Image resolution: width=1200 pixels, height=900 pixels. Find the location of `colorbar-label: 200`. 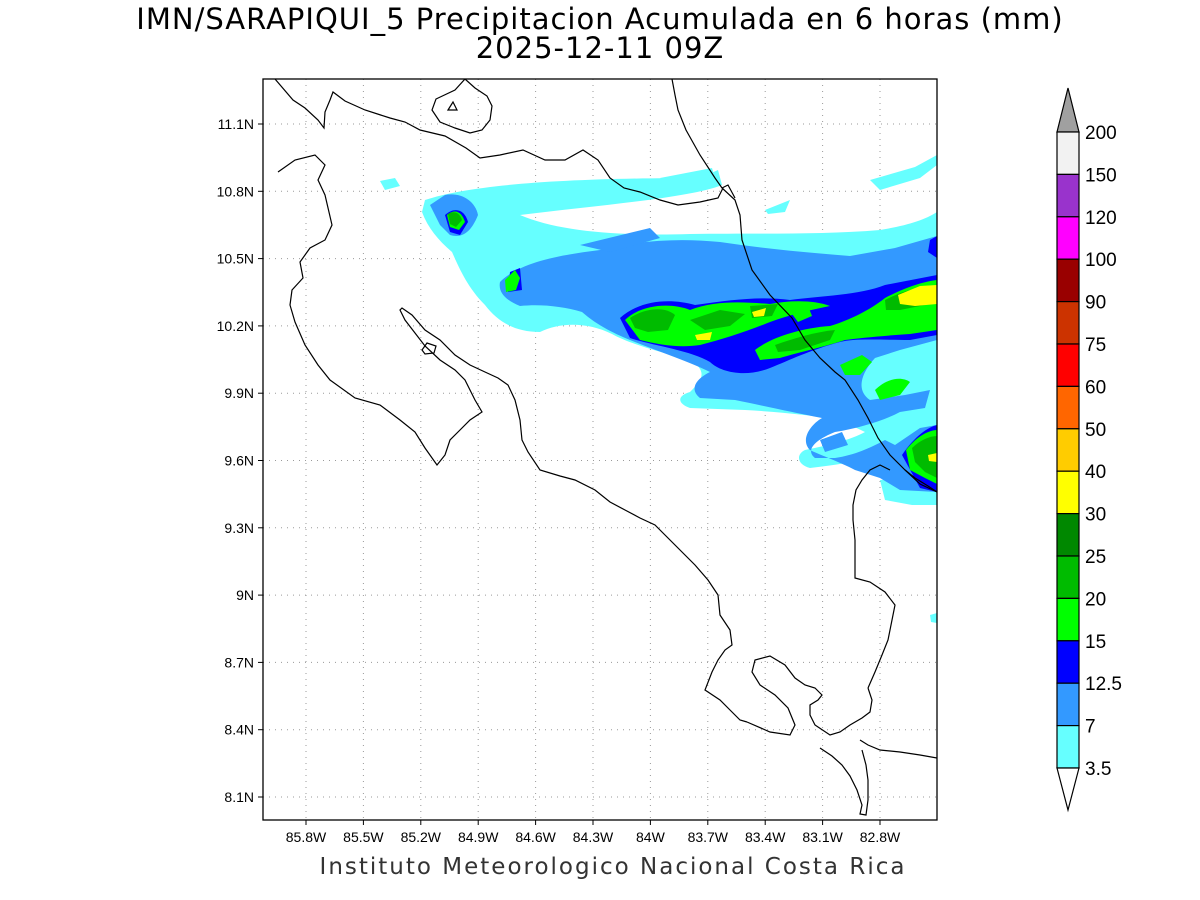

colorbar-label: 200 is located at coordinates (1101, 133).